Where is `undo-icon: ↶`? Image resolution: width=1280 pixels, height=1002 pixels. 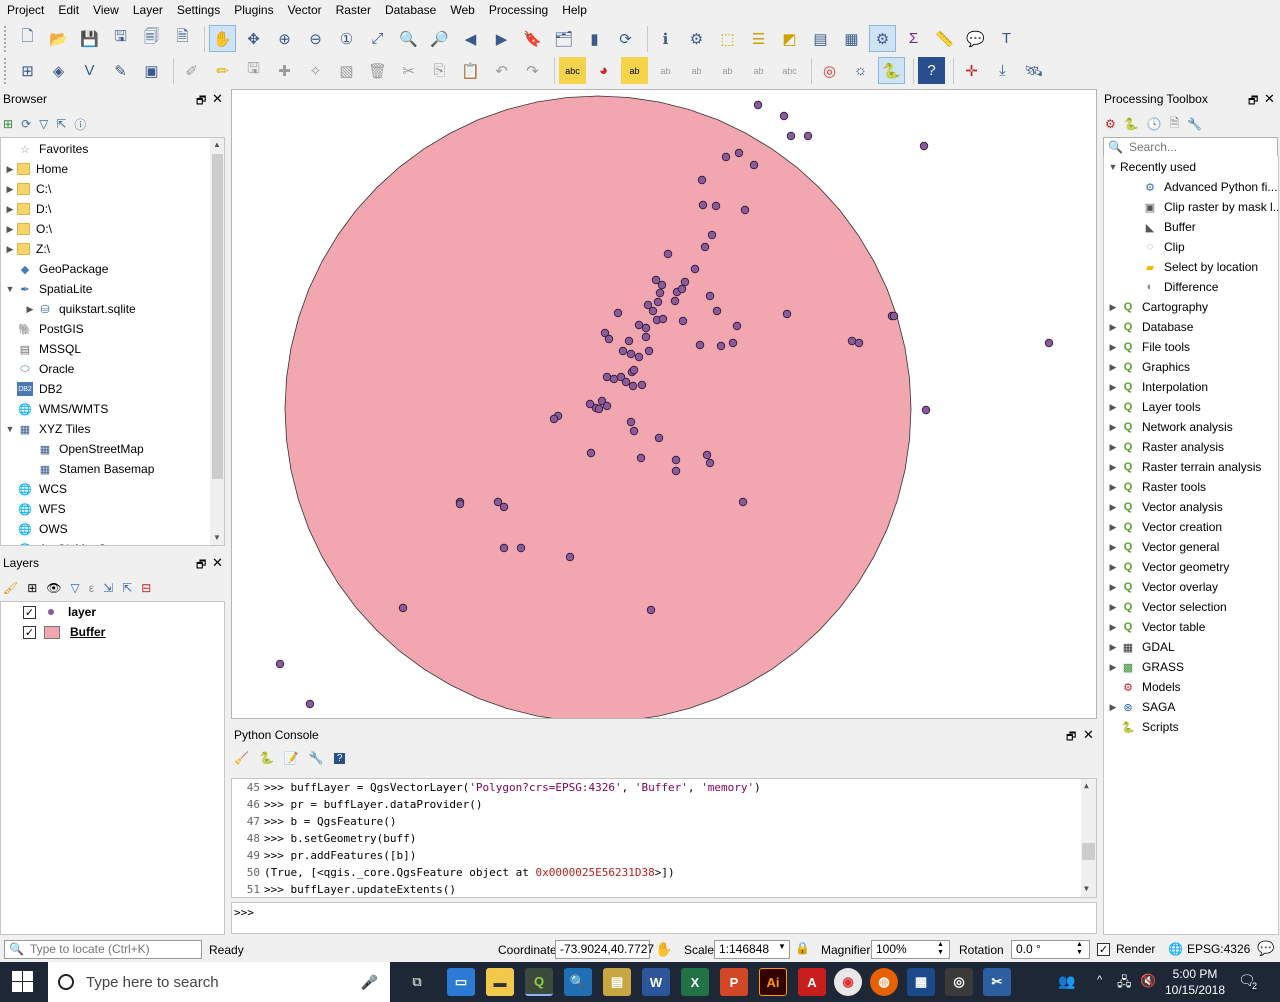
undo-icon: ↶ is located at coordinates (501, 71).